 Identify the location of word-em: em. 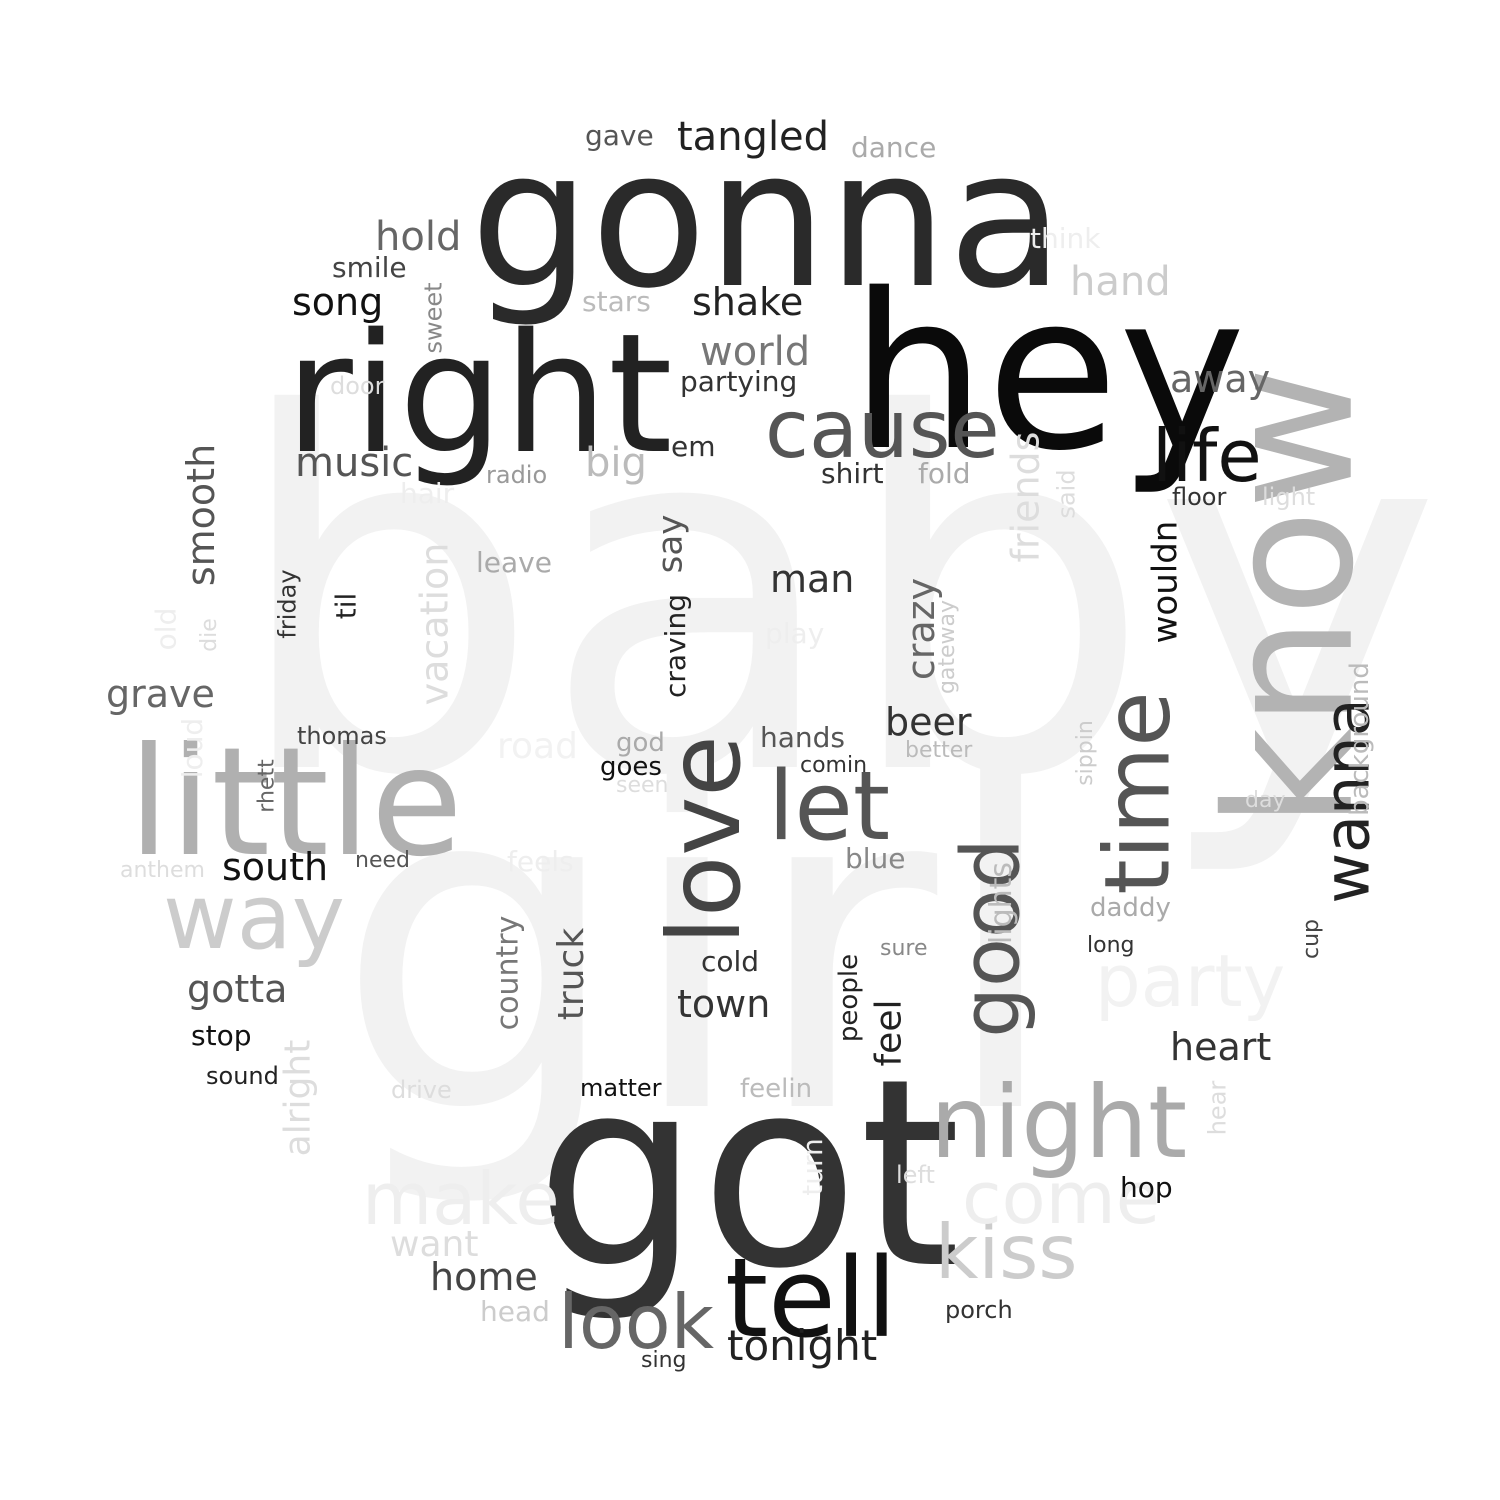
(693, 446).